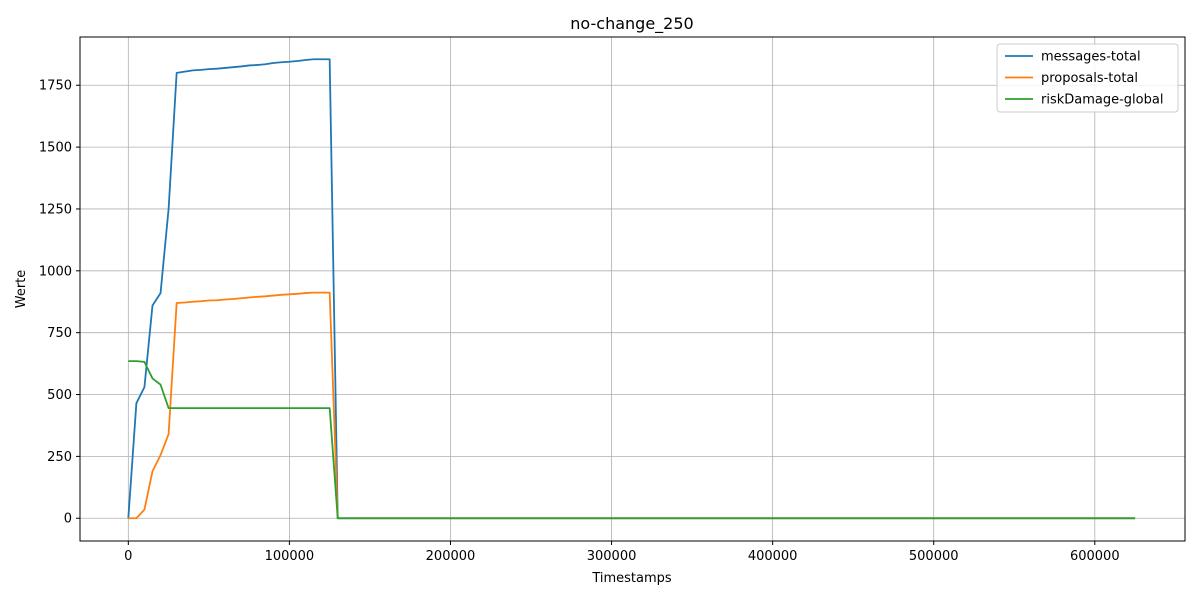  Describe the element at coordinates (612, 556) in the screenshot. I see `x-tick-label: 300000` at that location.